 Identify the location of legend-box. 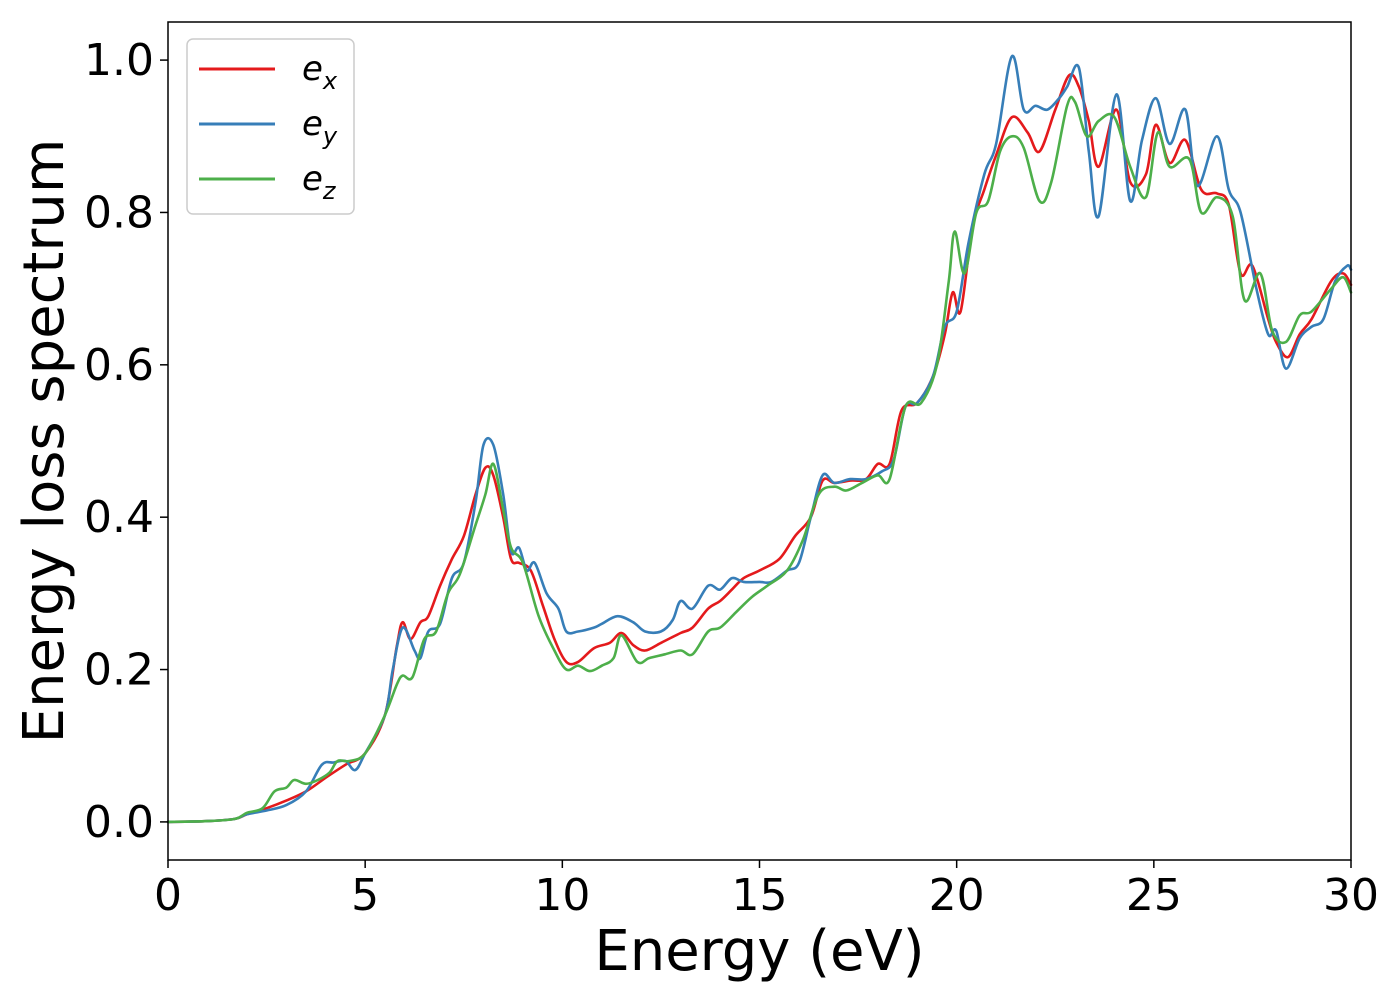
(270, 126).